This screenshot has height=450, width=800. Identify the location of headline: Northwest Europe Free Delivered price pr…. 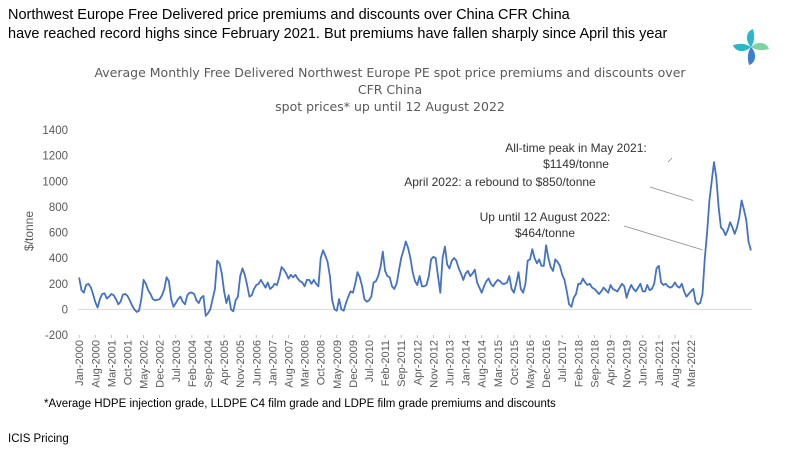
(368, 25).